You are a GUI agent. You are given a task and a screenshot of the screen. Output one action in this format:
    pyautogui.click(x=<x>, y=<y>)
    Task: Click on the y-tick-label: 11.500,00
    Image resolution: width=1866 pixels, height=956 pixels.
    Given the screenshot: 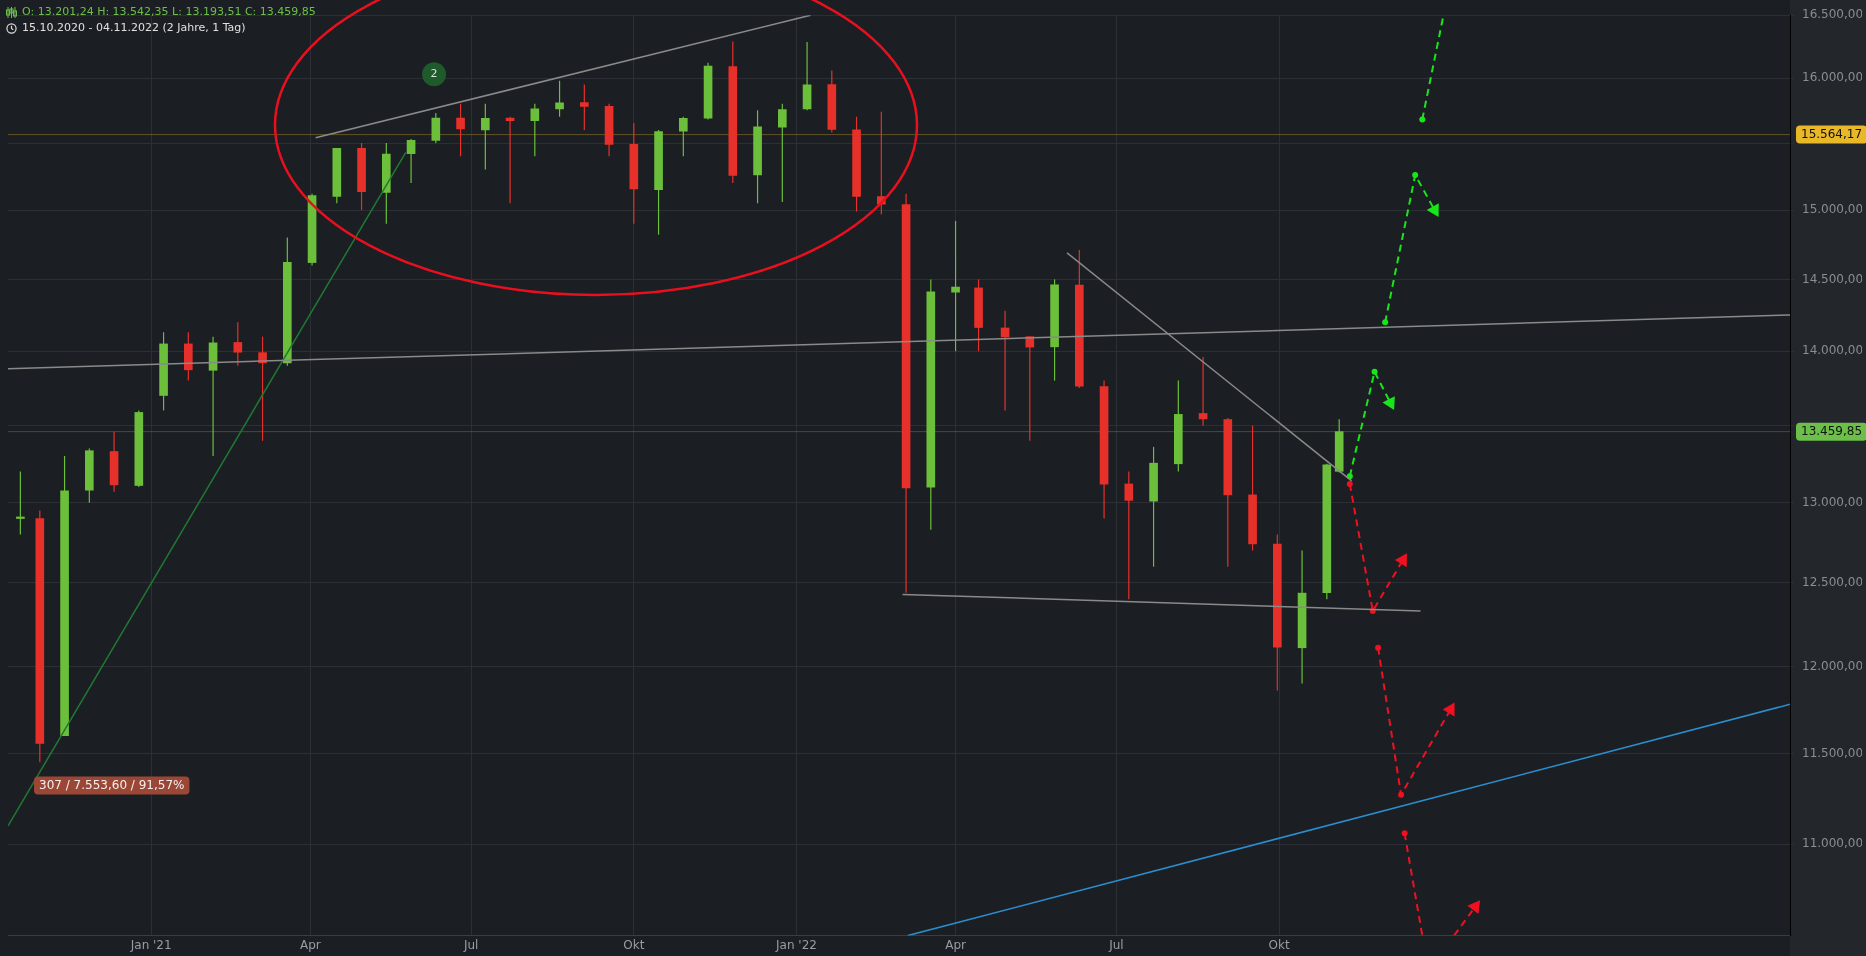 What is the action you would take?
    pyautogui.click(x=1833, y=752)
    